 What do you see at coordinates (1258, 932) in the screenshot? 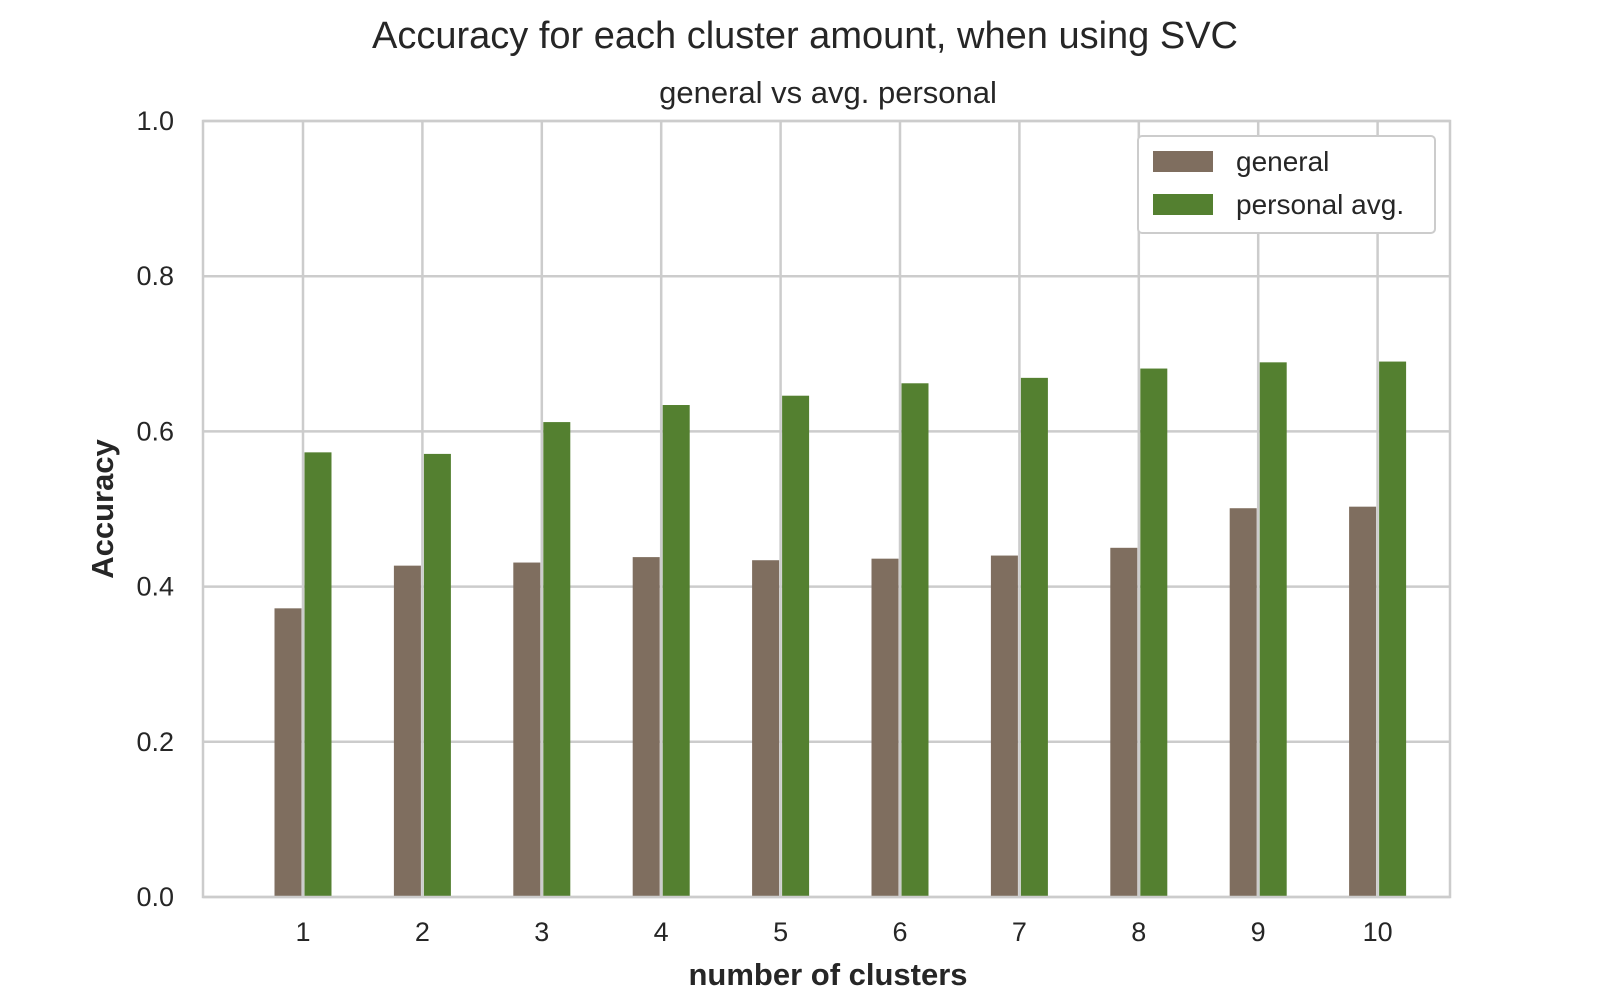
I see `x-tick-label: 9` at bounding box center [1258, 932].